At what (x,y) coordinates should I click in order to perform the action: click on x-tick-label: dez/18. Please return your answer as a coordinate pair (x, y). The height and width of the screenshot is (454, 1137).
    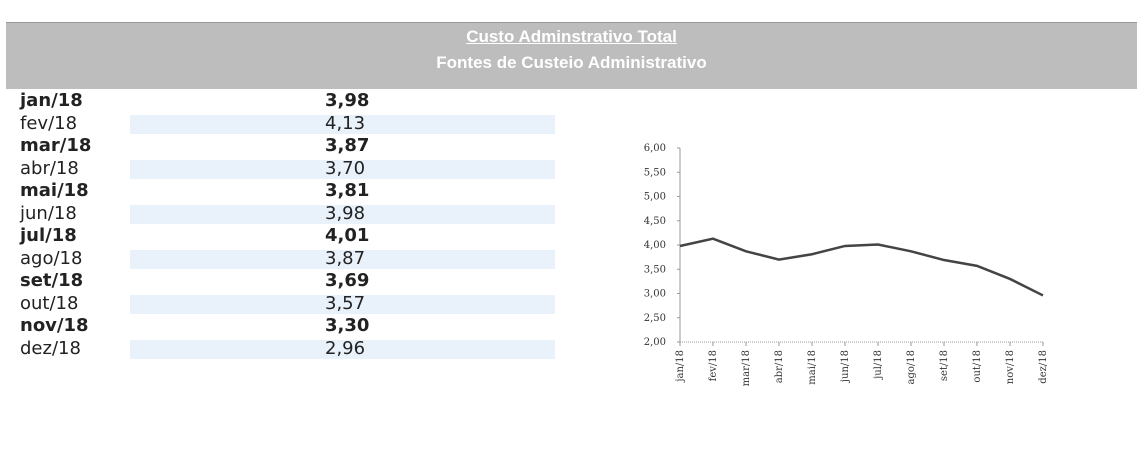
    Looking at the image, I should click on (1043, 367).